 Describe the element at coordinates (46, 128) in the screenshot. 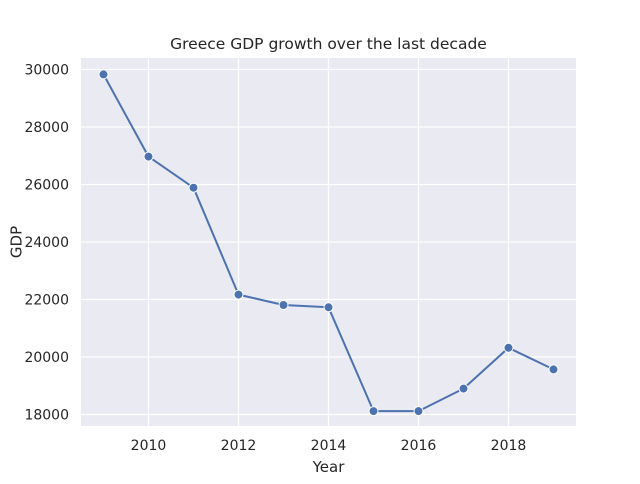

I see `y-tick-label: 28000` at that location.